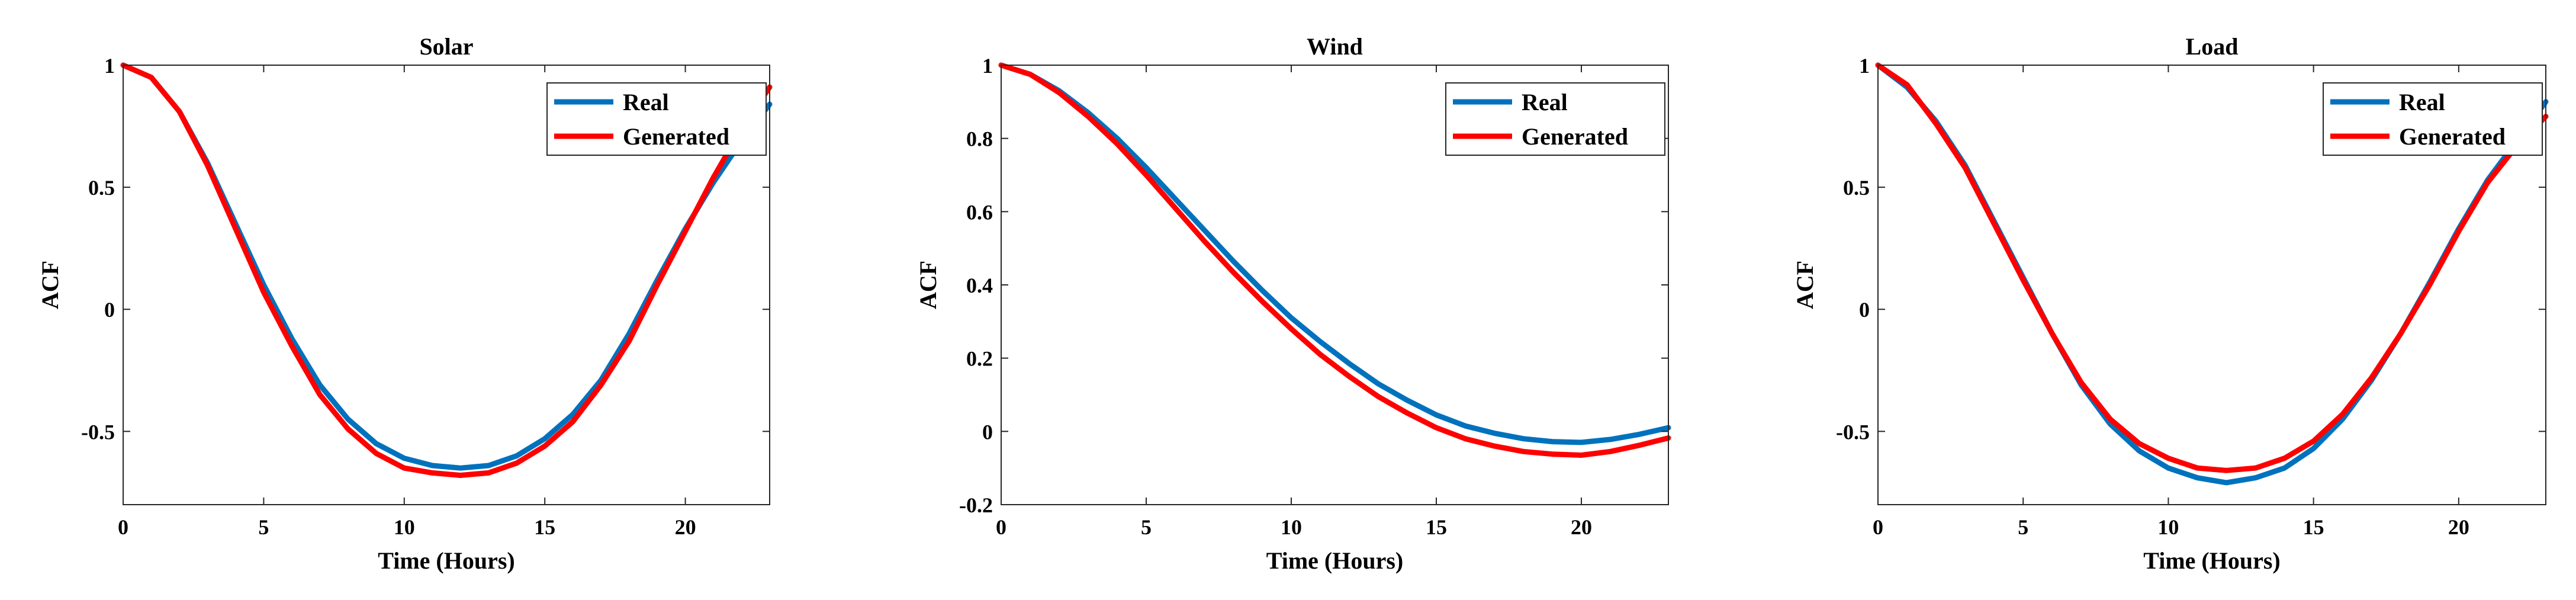 This screenshot has width=2576, height=600. What do you see at coordinates (1335, 46) in the screenshot?
I see `chart-title: Wind` at bounding box center [1335, 46].